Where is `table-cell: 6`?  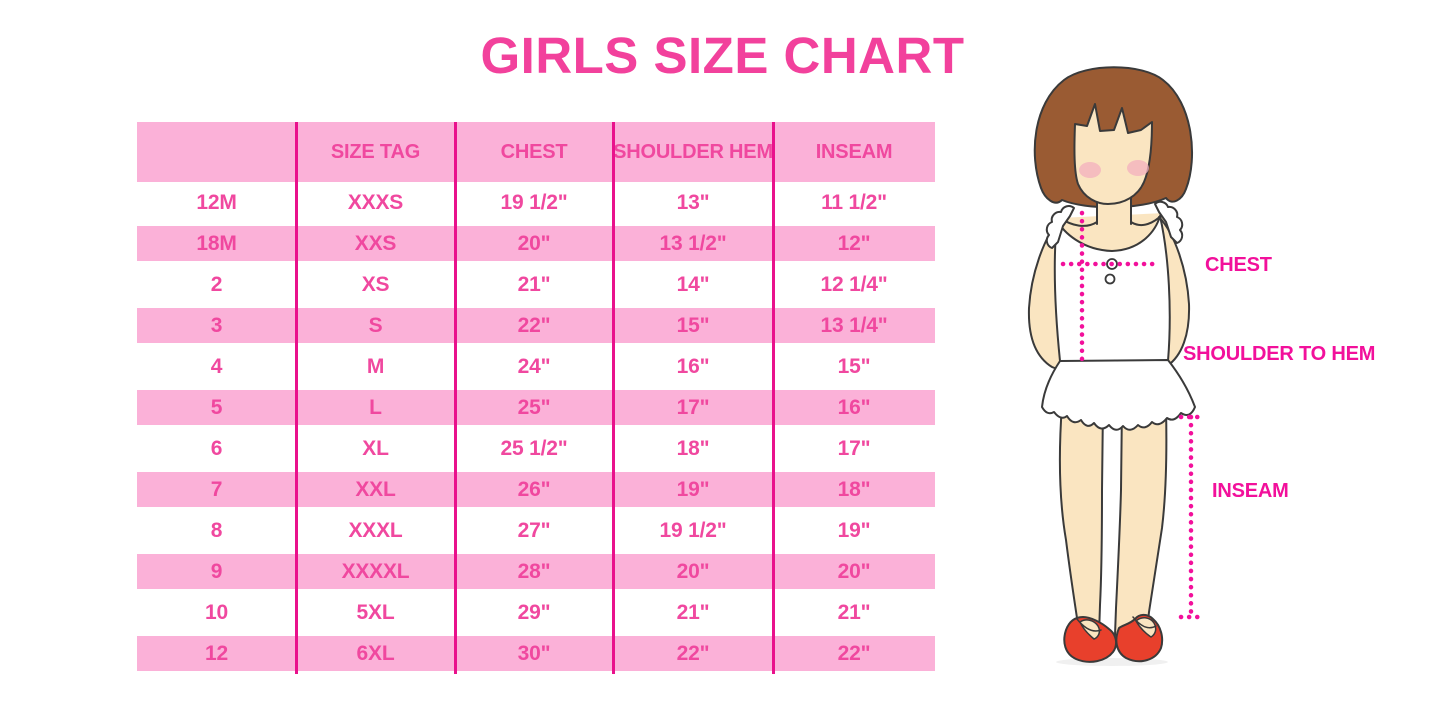 table-cell: 6 is located at coordinates (216, 448).